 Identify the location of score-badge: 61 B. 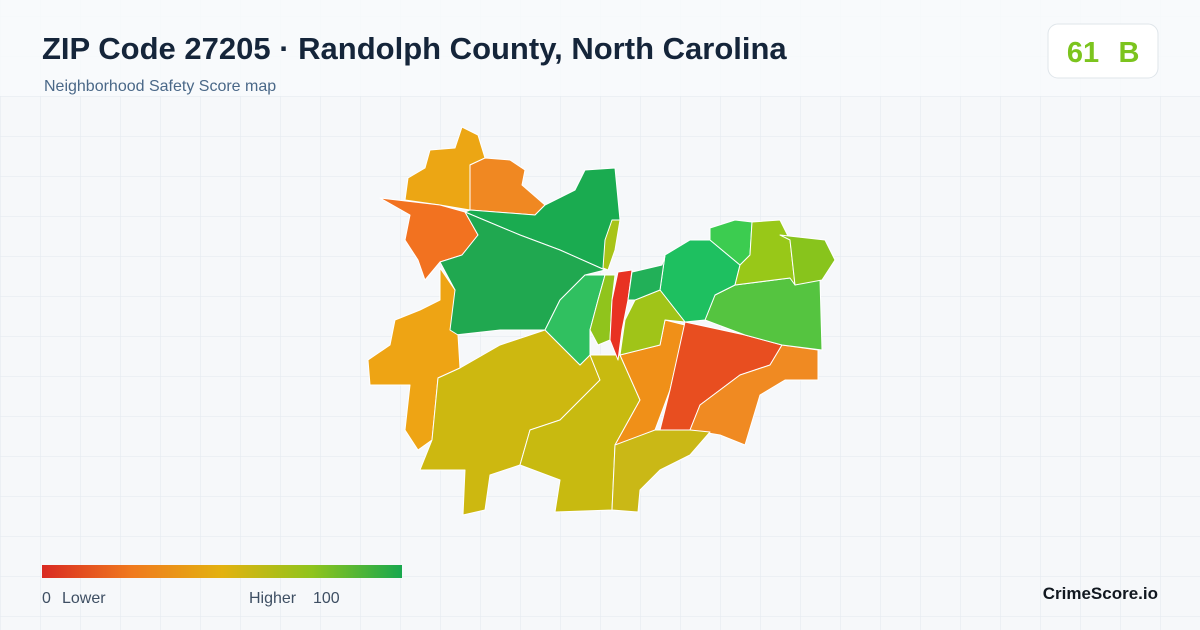
(1103, 51).